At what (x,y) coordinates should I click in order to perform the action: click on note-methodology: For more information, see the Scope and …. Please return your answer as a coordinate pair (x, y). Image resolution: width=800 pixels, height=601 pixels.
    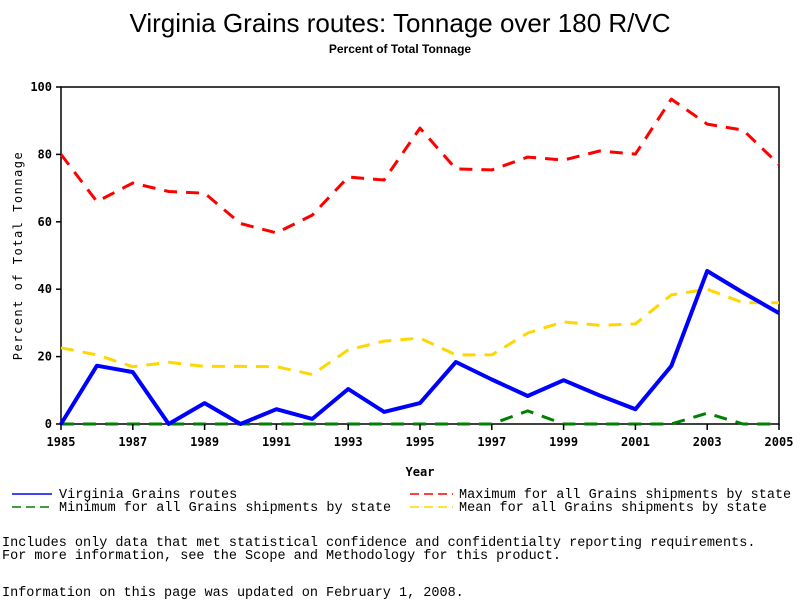
    Looking at the image, I should click on (281, 556).